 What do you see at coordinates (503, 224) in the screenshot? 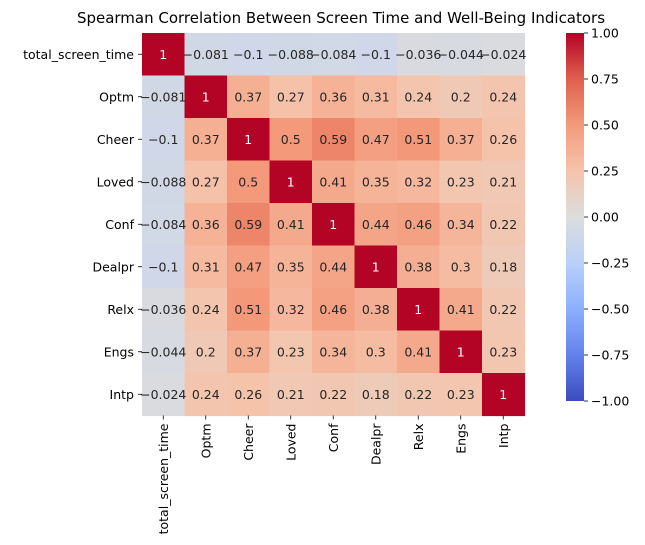
I see `cell-value-4-8: 0.22` at bounding box center [503, 224].